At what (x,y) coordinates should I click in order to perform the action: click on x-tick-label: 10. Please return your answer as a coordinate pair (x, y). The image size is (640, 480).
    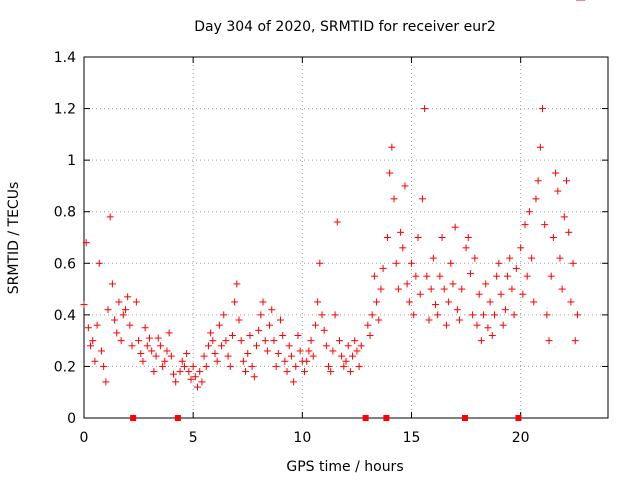
    Looking at the image, I should click on (302, 438).